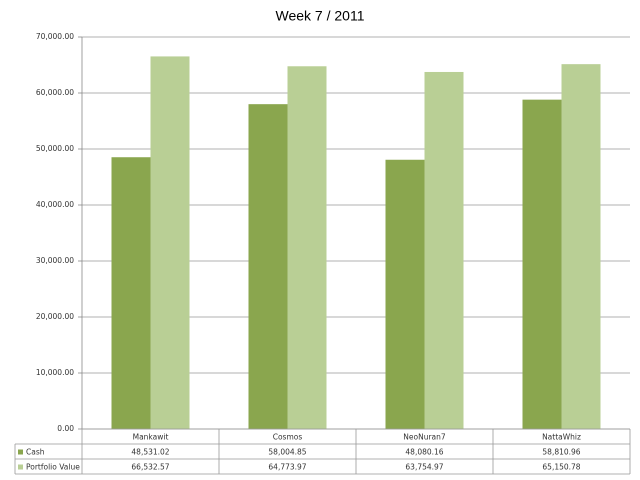 The width and height of the screenshot is (640, 480). I want to click on data-label: 48,531.02, so click(150, 452).